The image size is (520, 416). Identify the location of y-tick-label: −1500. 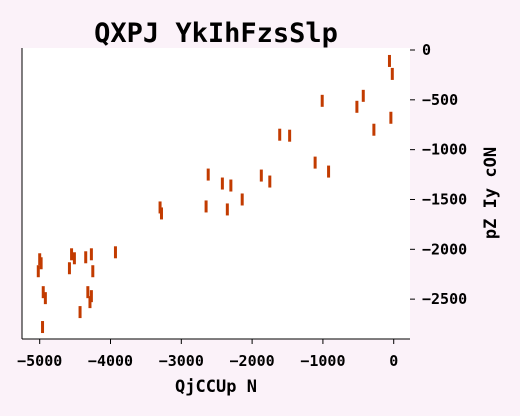
(444, 199).